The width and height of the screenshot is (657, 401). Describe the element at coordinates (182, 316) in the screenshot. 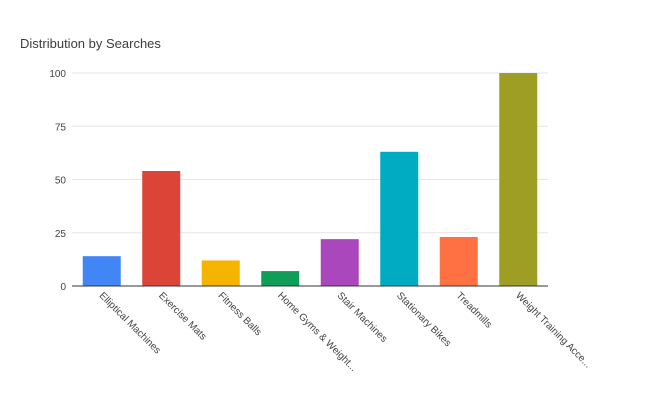

I see `x-tick-label: Exercise Mats` at that location.